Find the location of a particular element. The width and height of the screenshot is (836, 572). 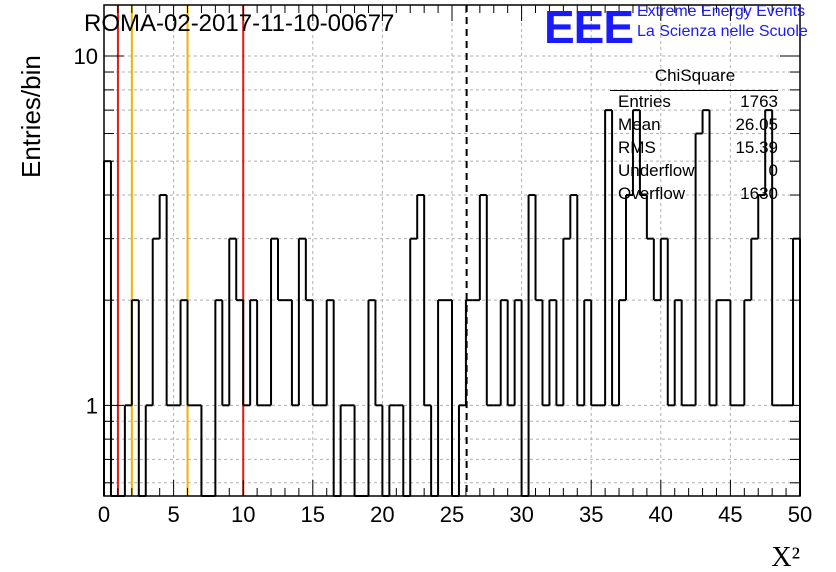

chart-title: ROMA-02-2017-11-10-00677 is located at coordinates (239, 23).